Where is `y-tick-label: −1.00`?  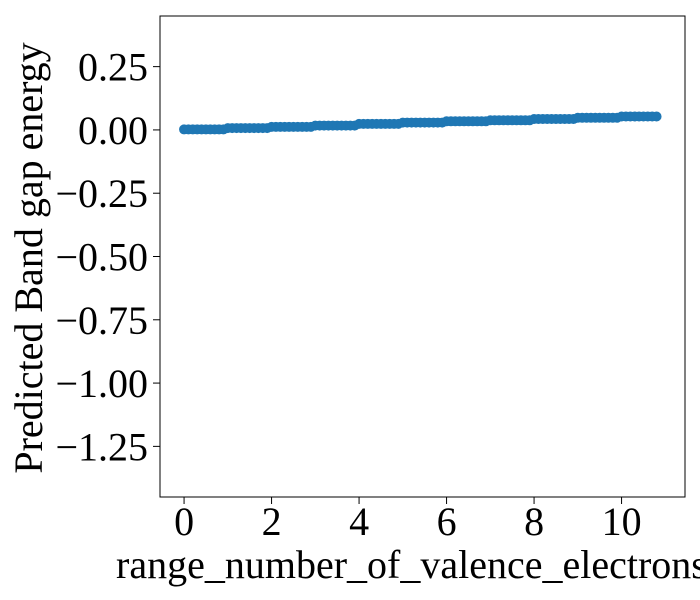
y-tick-label: −1.00 is located at coordinates (101, 383).